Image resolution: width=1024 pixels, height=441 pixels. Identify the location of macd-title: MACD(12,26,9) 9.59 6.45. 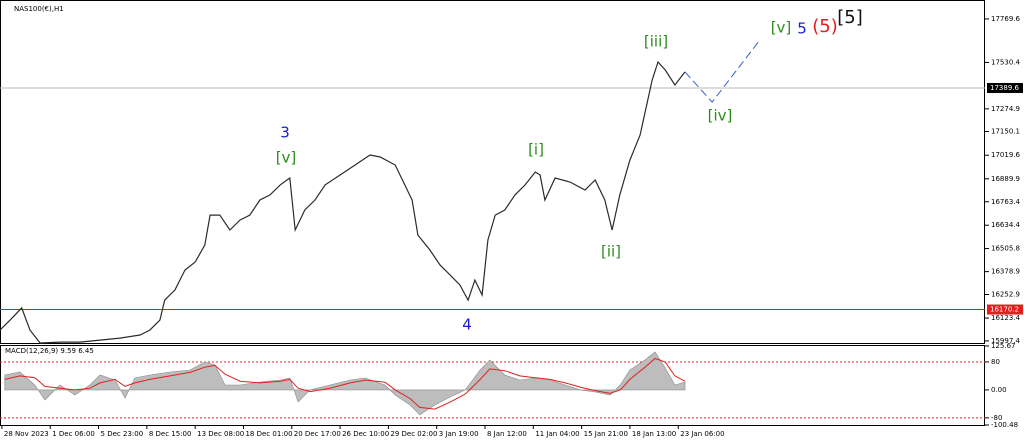
(49, 351).